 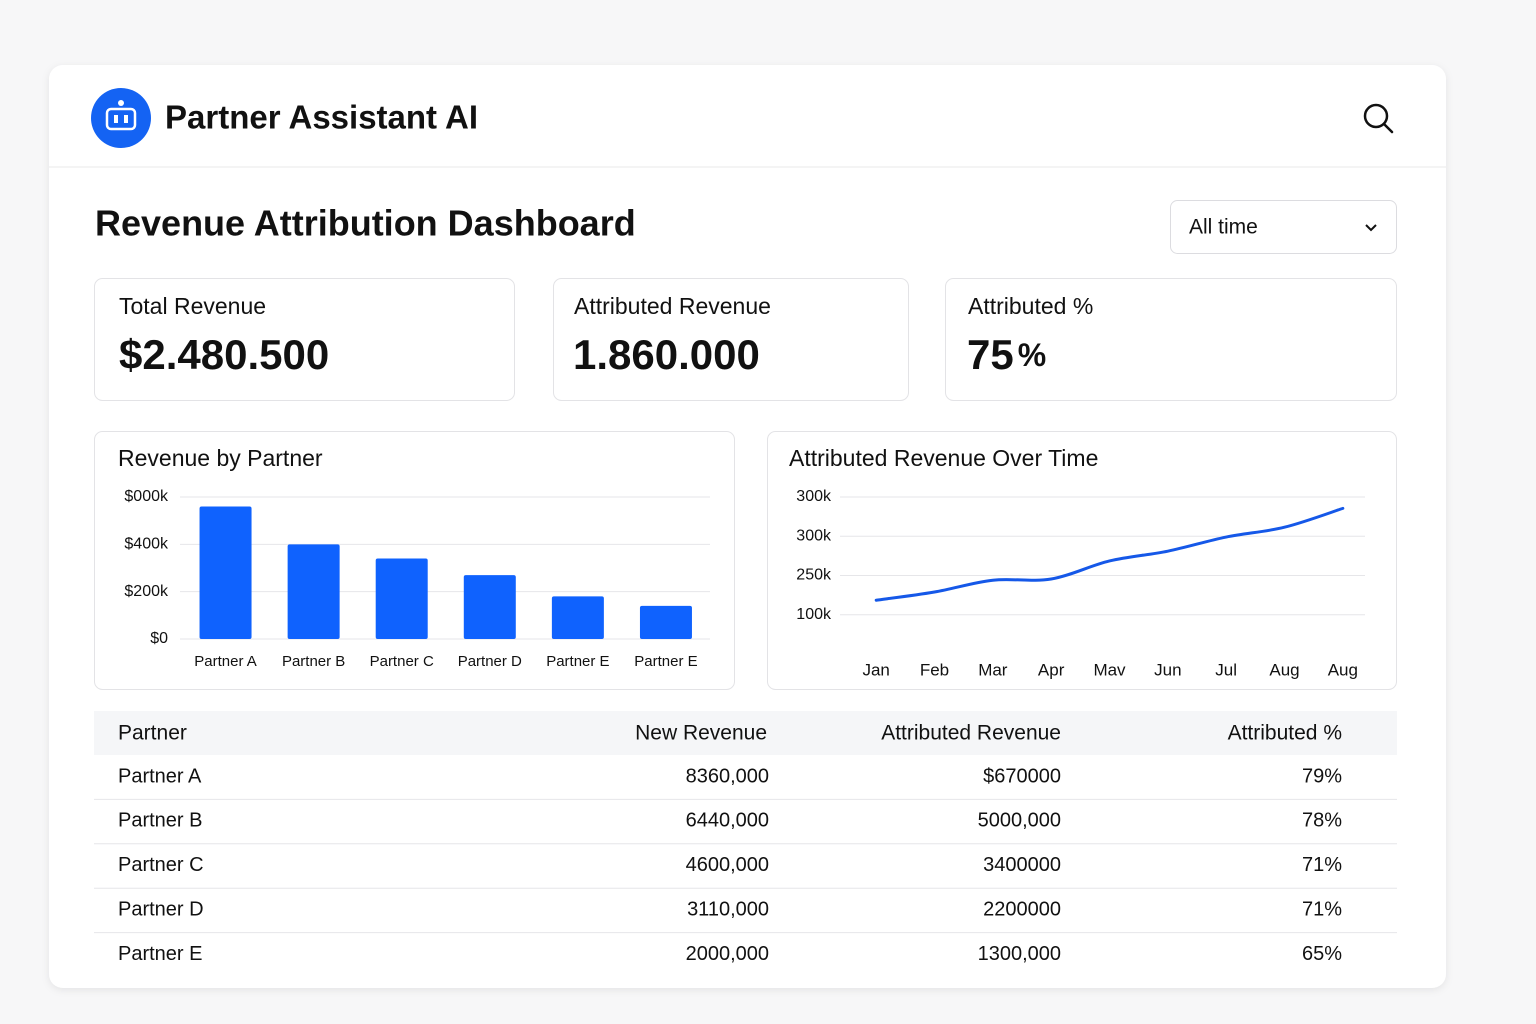 What do you see at coordinates (971, 733) in the screenshot?
I see `column-header: Attributed Revenue` at bounding box center [971, 733].